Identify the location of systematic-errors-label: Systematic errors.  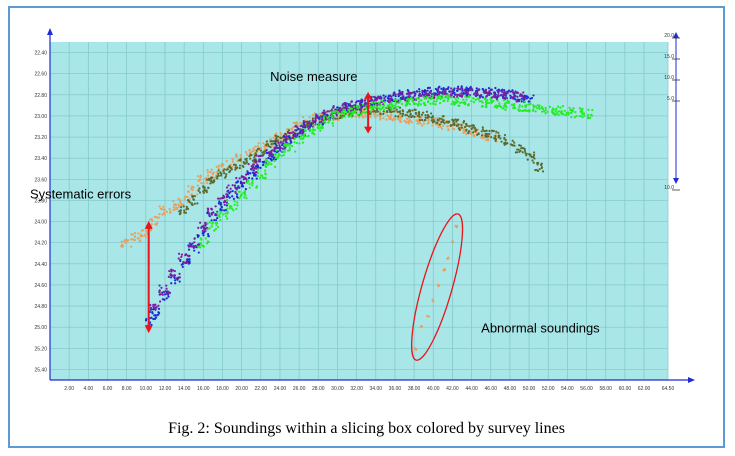
(81, 193).